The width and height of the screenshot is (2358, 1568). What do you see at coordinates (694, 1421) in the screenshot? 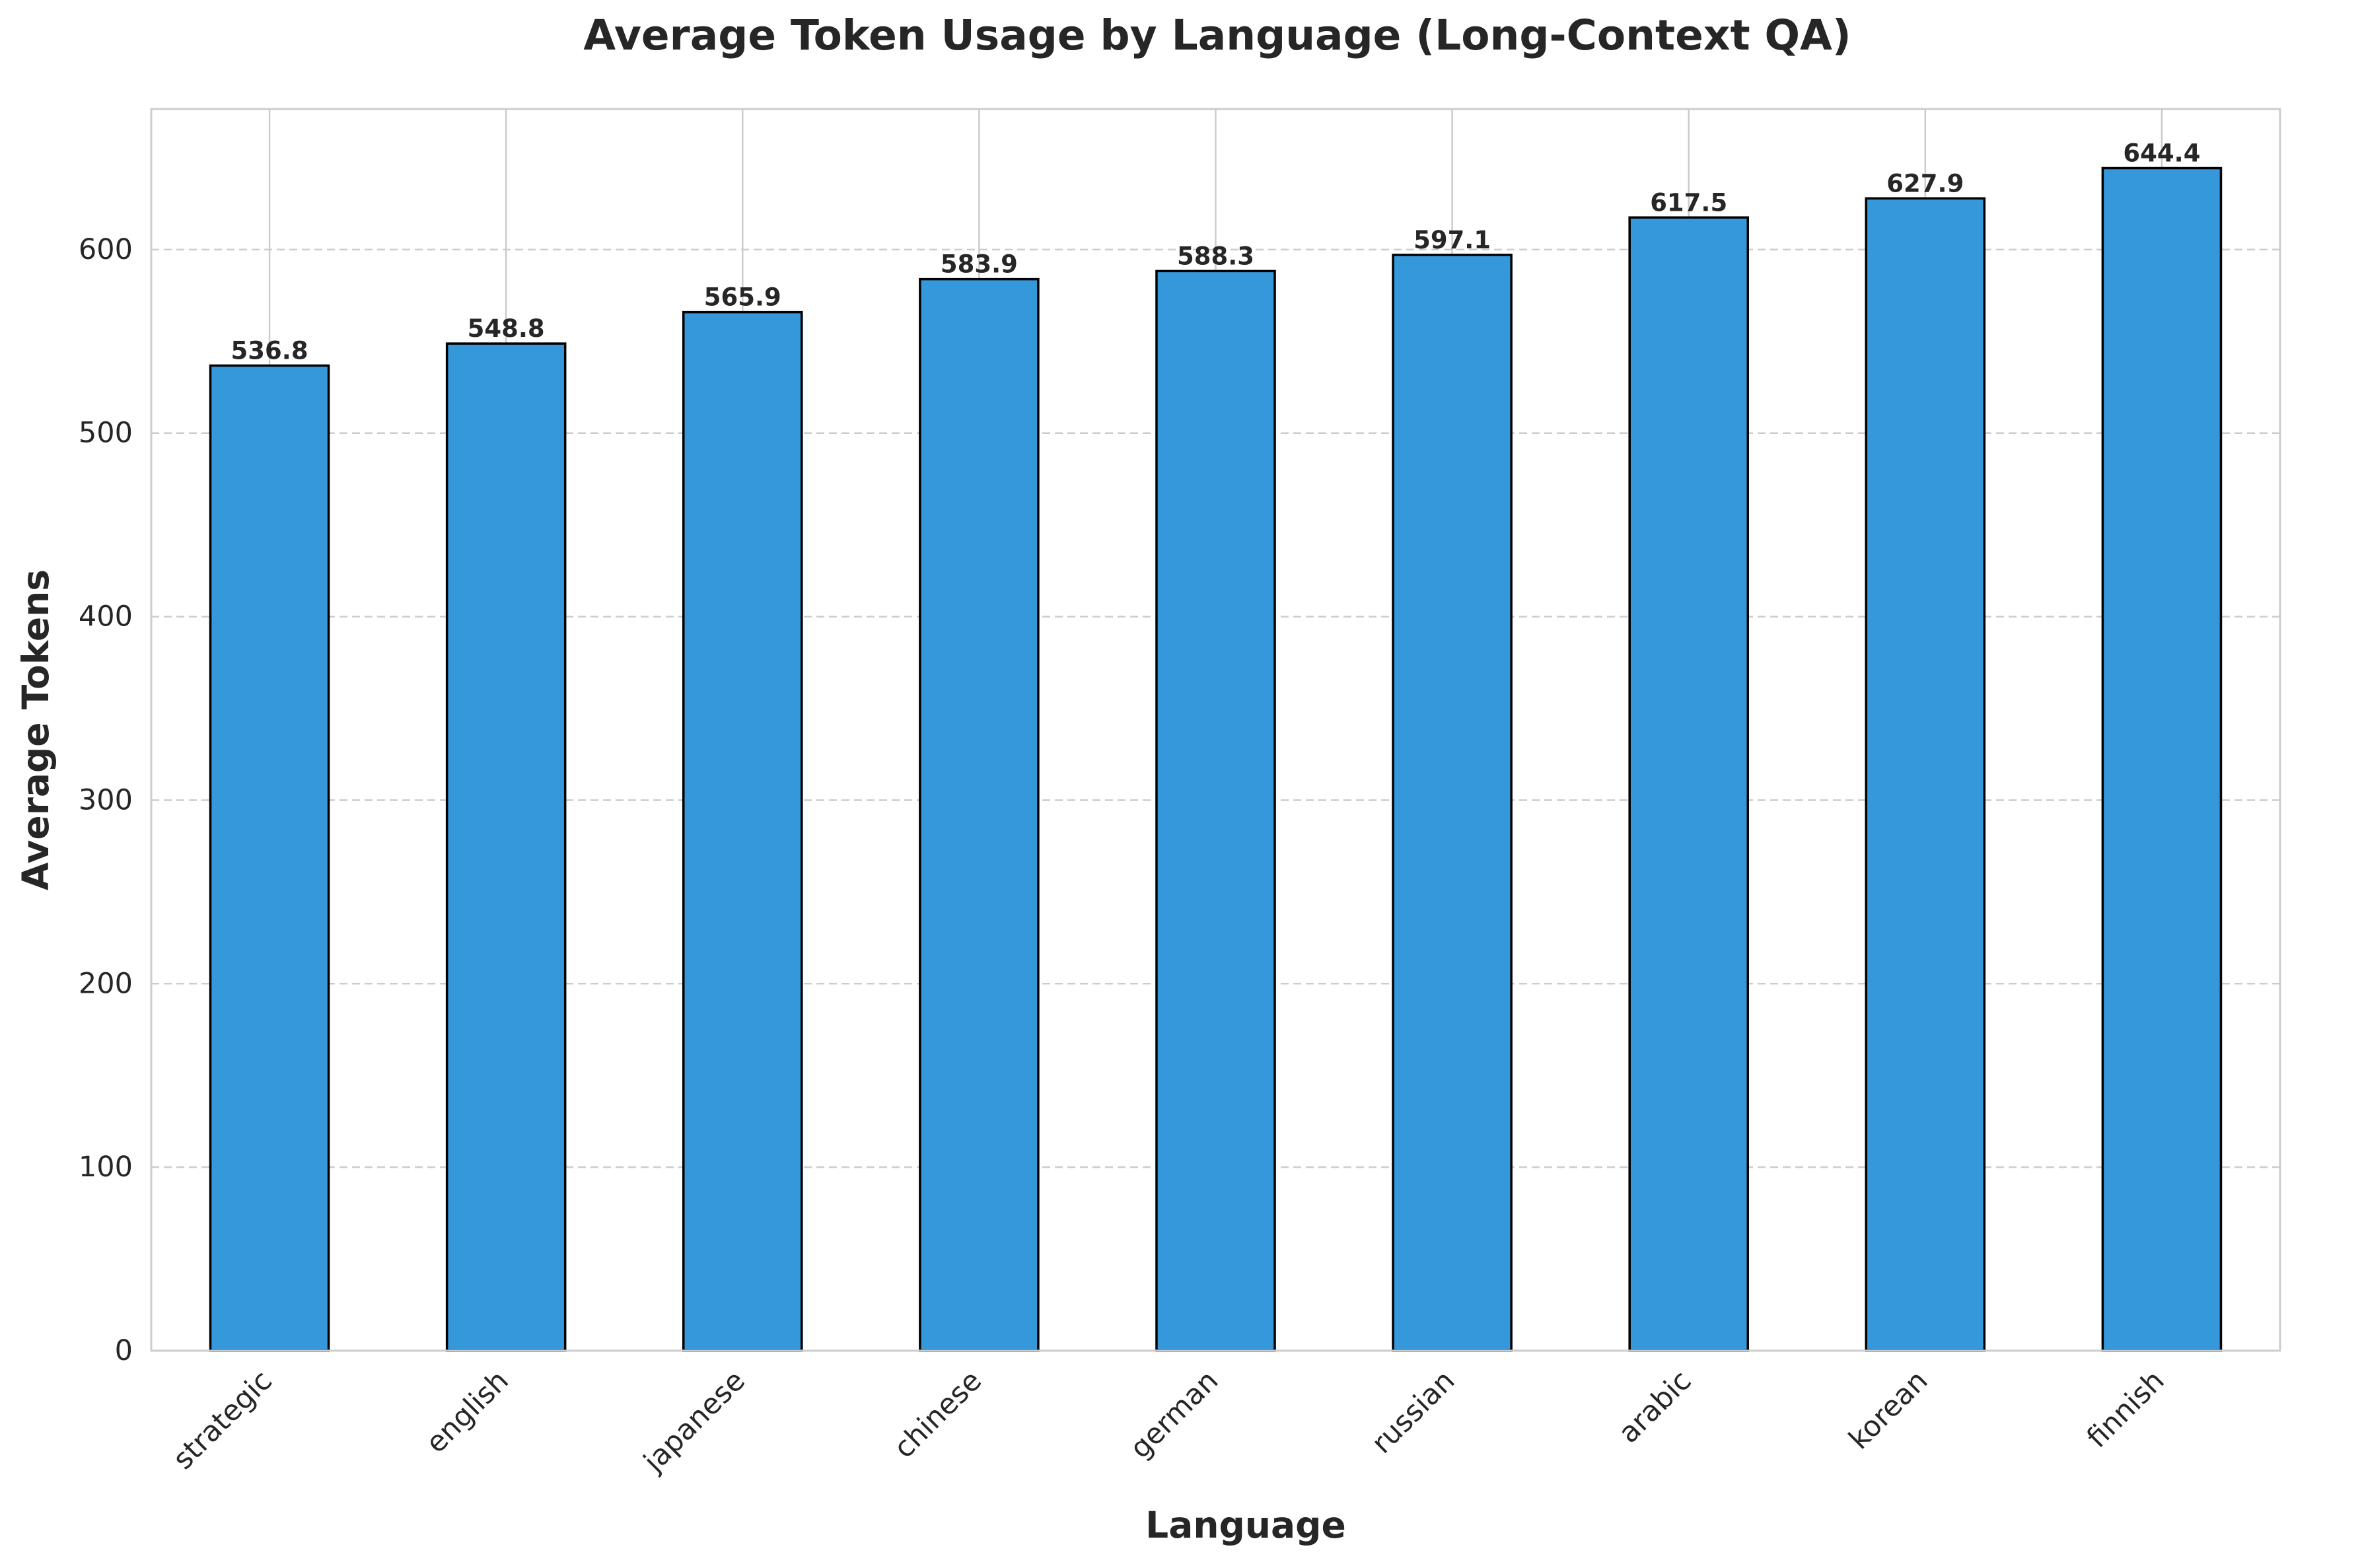
I see `x-tick-label: japanese` at bounding box center [694, 1421].